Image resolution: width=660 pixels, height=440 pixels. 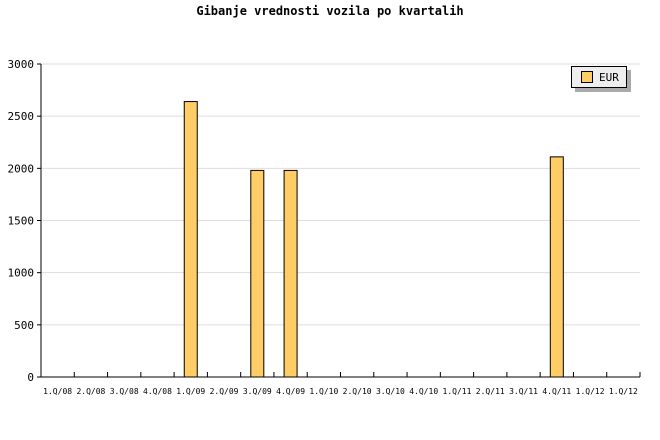 I want to click on y-tick-label: 1500, so click(x=21, y=221).